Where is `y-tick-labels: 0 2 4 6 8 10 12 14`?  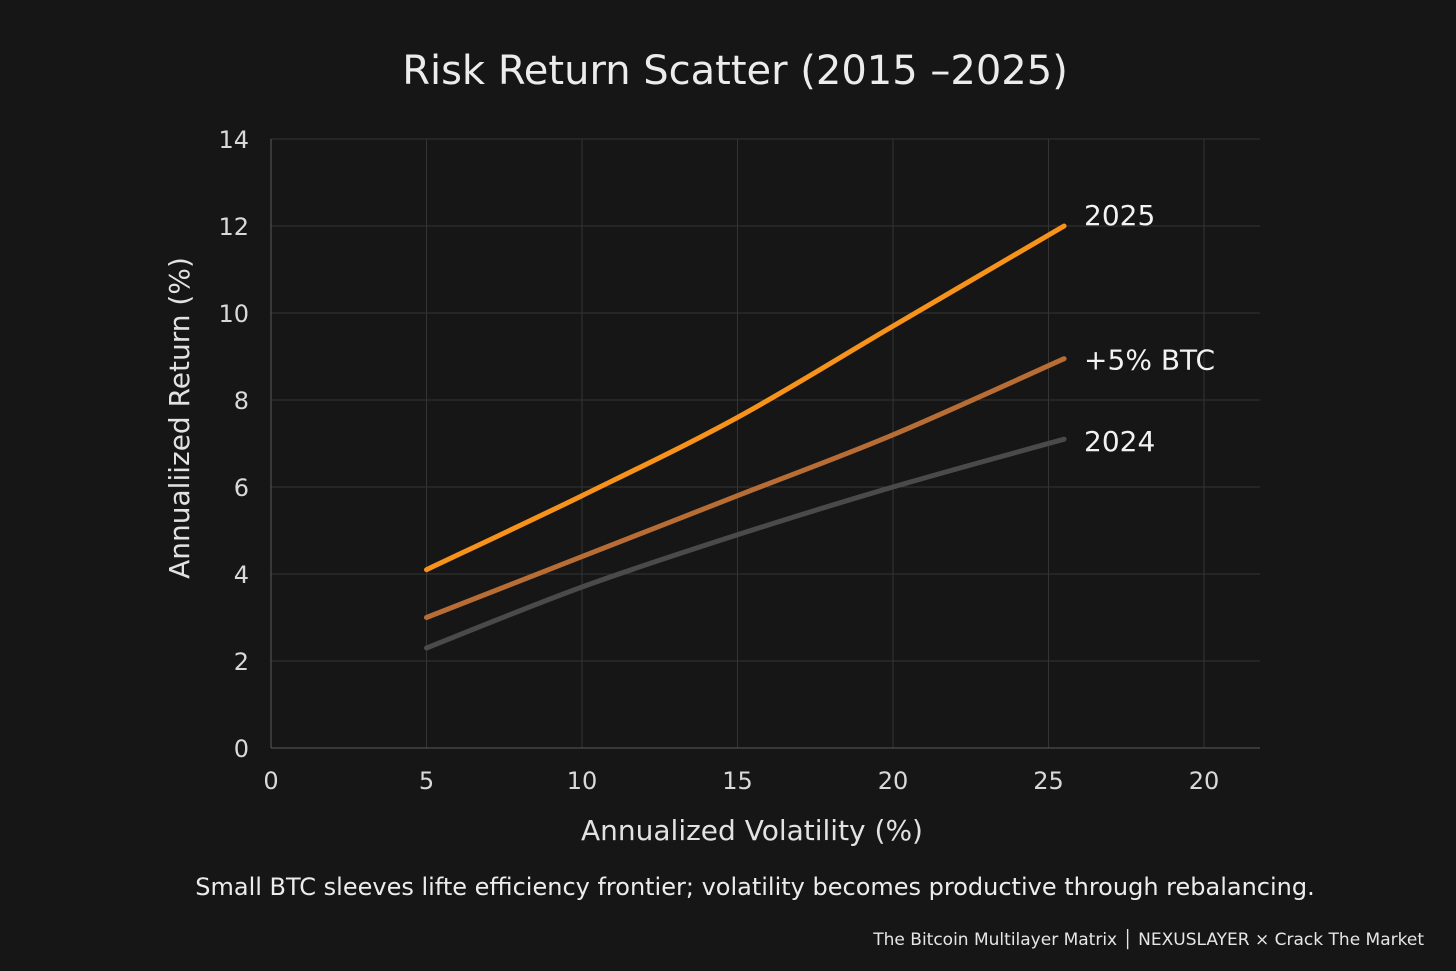 y-tick-labels: 0 2 4 6 8 10 12 14 is located at coordinates (233, 444).